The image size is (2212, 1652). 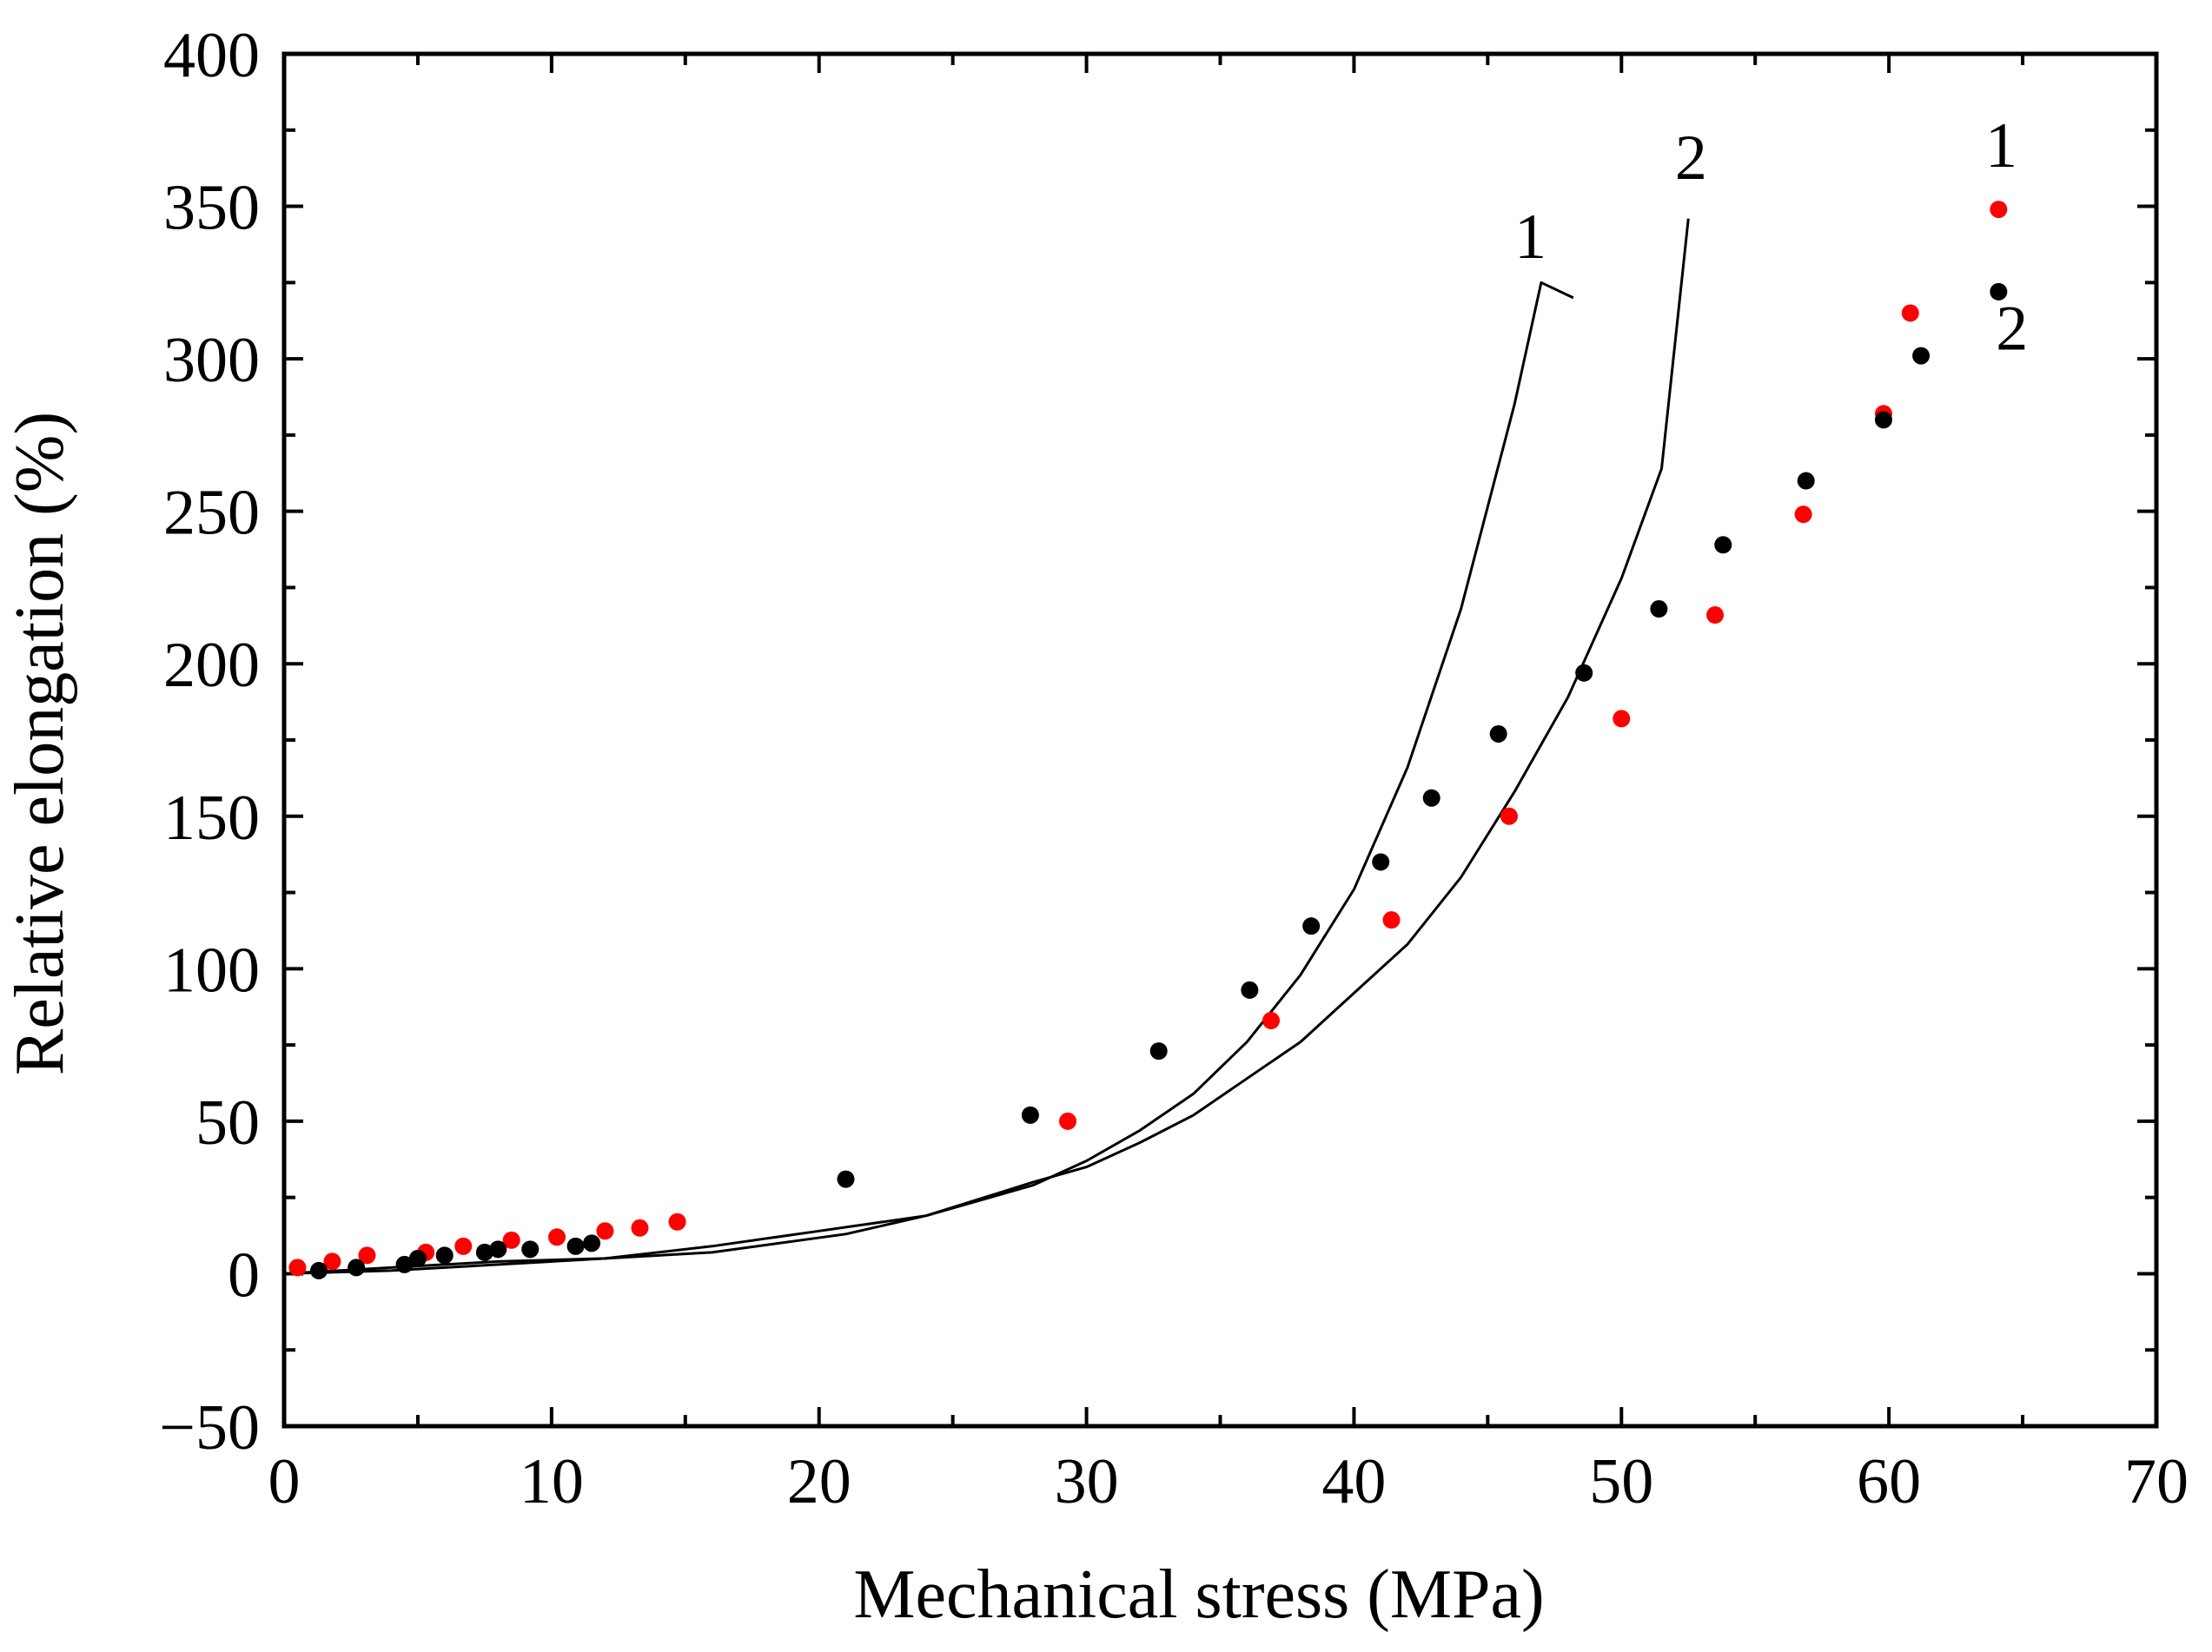 What do you see at coordinates (1771, 237) in the screenshot?
I see `curve-labels: 1 2 1 2` at bounding box center [1771, 237].